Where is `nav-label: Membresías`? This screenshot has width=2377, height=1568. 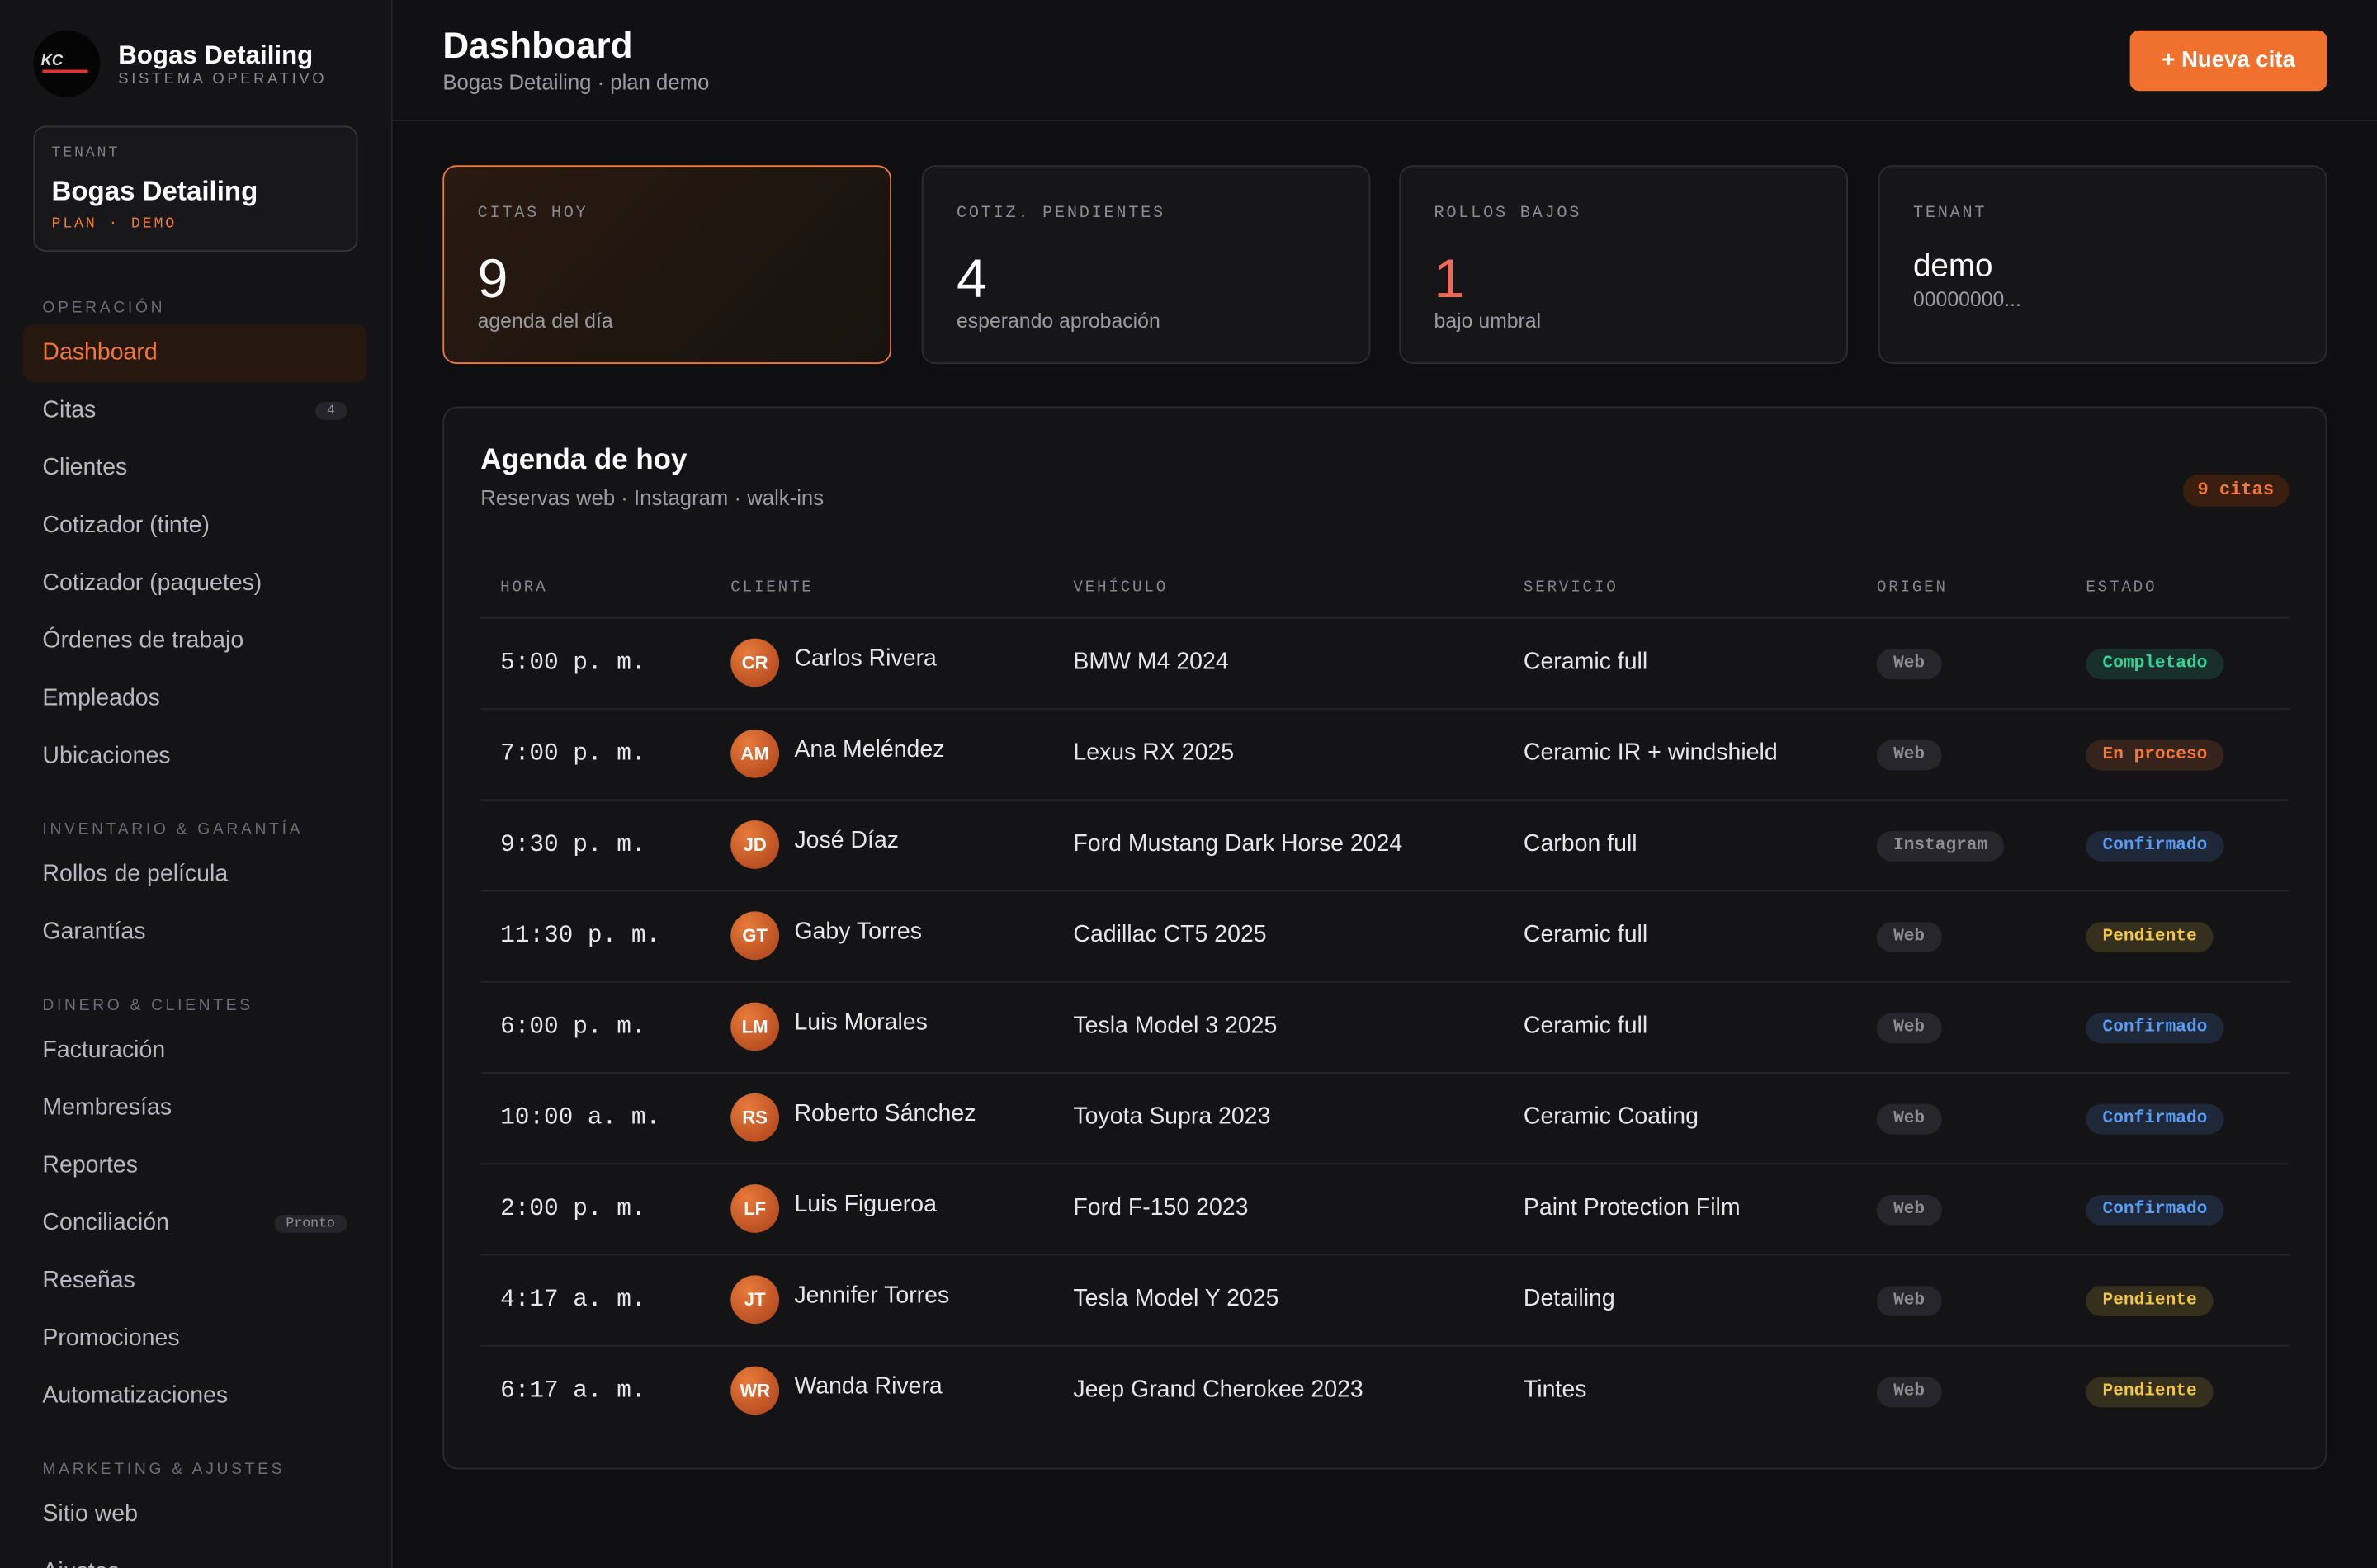 nav-label: Membresías is located at coordinates (107, 1107).